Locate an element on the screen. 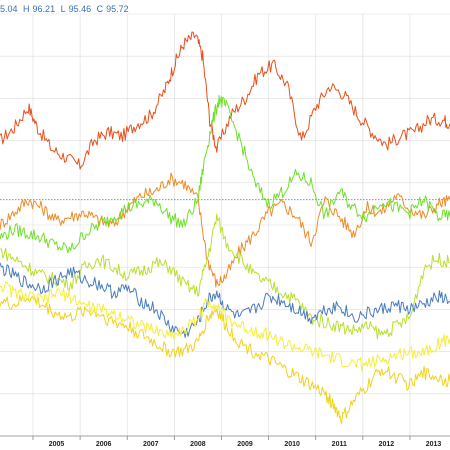 The width and height of the screenshot is (450, 450). x-tick-label: 2011 is located at coordinates (339, 444).